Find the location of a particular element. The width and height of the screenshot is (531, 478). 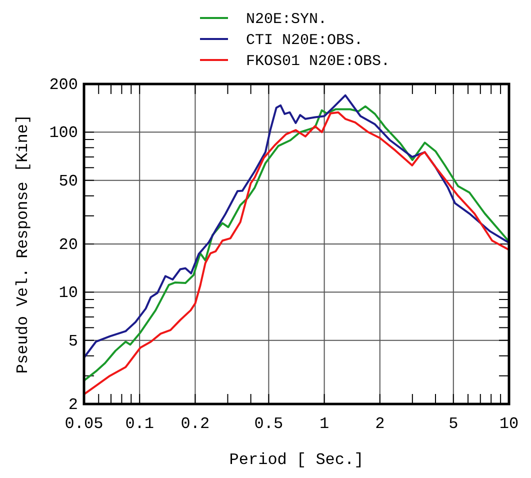

x-tick-label: 1 is located at coordinates (324, 424).